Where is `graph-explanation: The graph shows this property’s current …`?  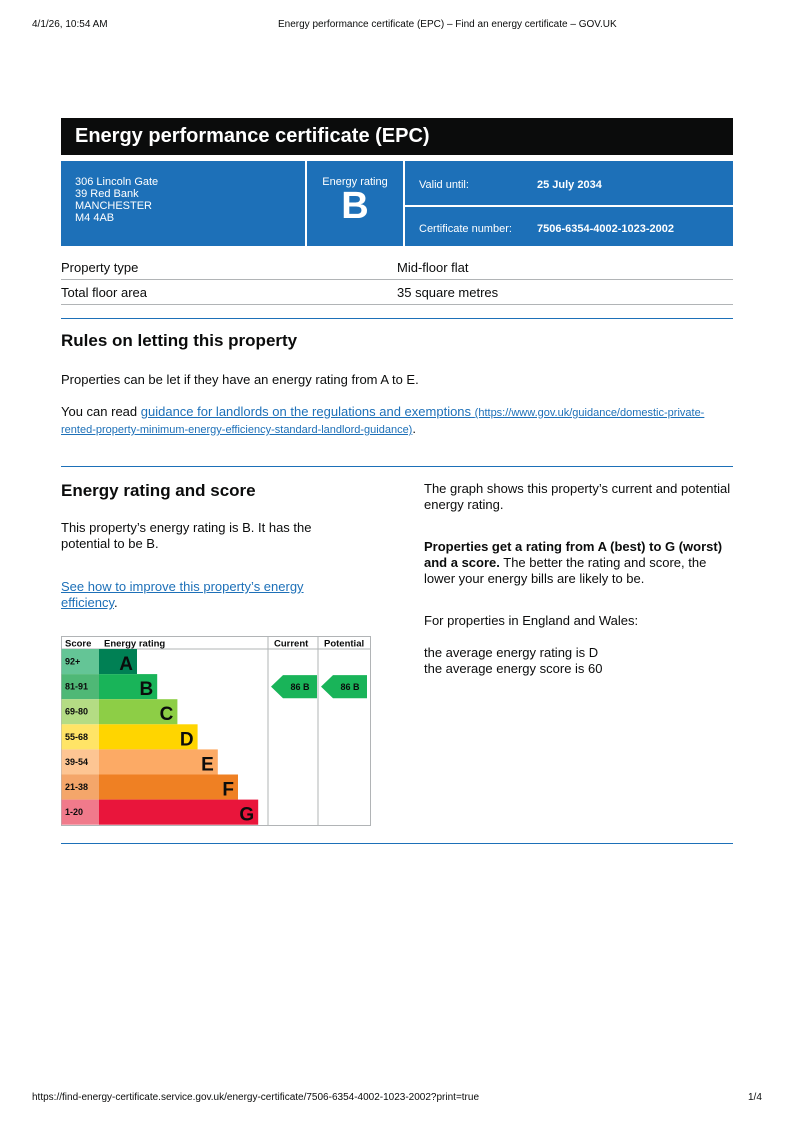
graph-explanation: The graph shows this property’s current … is located at coordinates (577, 496).